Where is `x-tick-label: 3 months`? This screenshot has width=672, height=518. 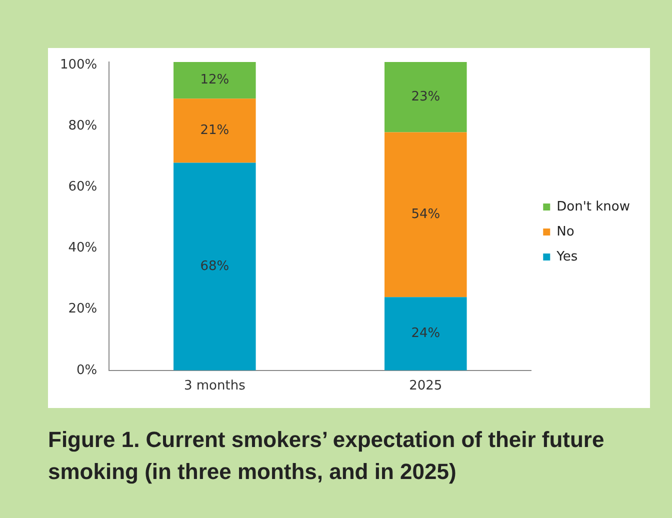 x-tick-label: 3 months is located at coordinates (215, 386).